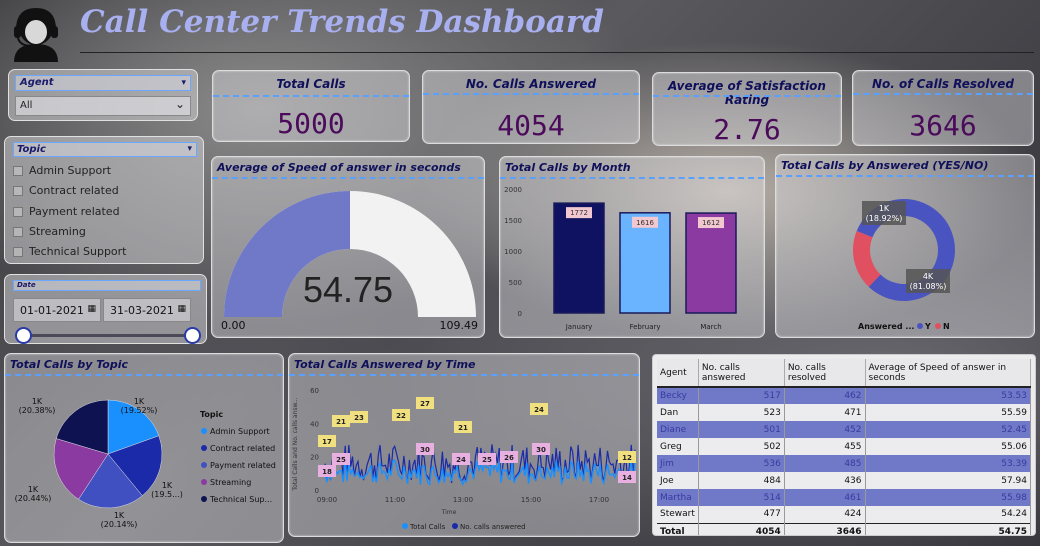 The width and height of the screenshot is (1040, 546). Describe the element at coordinates (948, 429) in the screenshot. I see `table-cell: 52.45` at that location.